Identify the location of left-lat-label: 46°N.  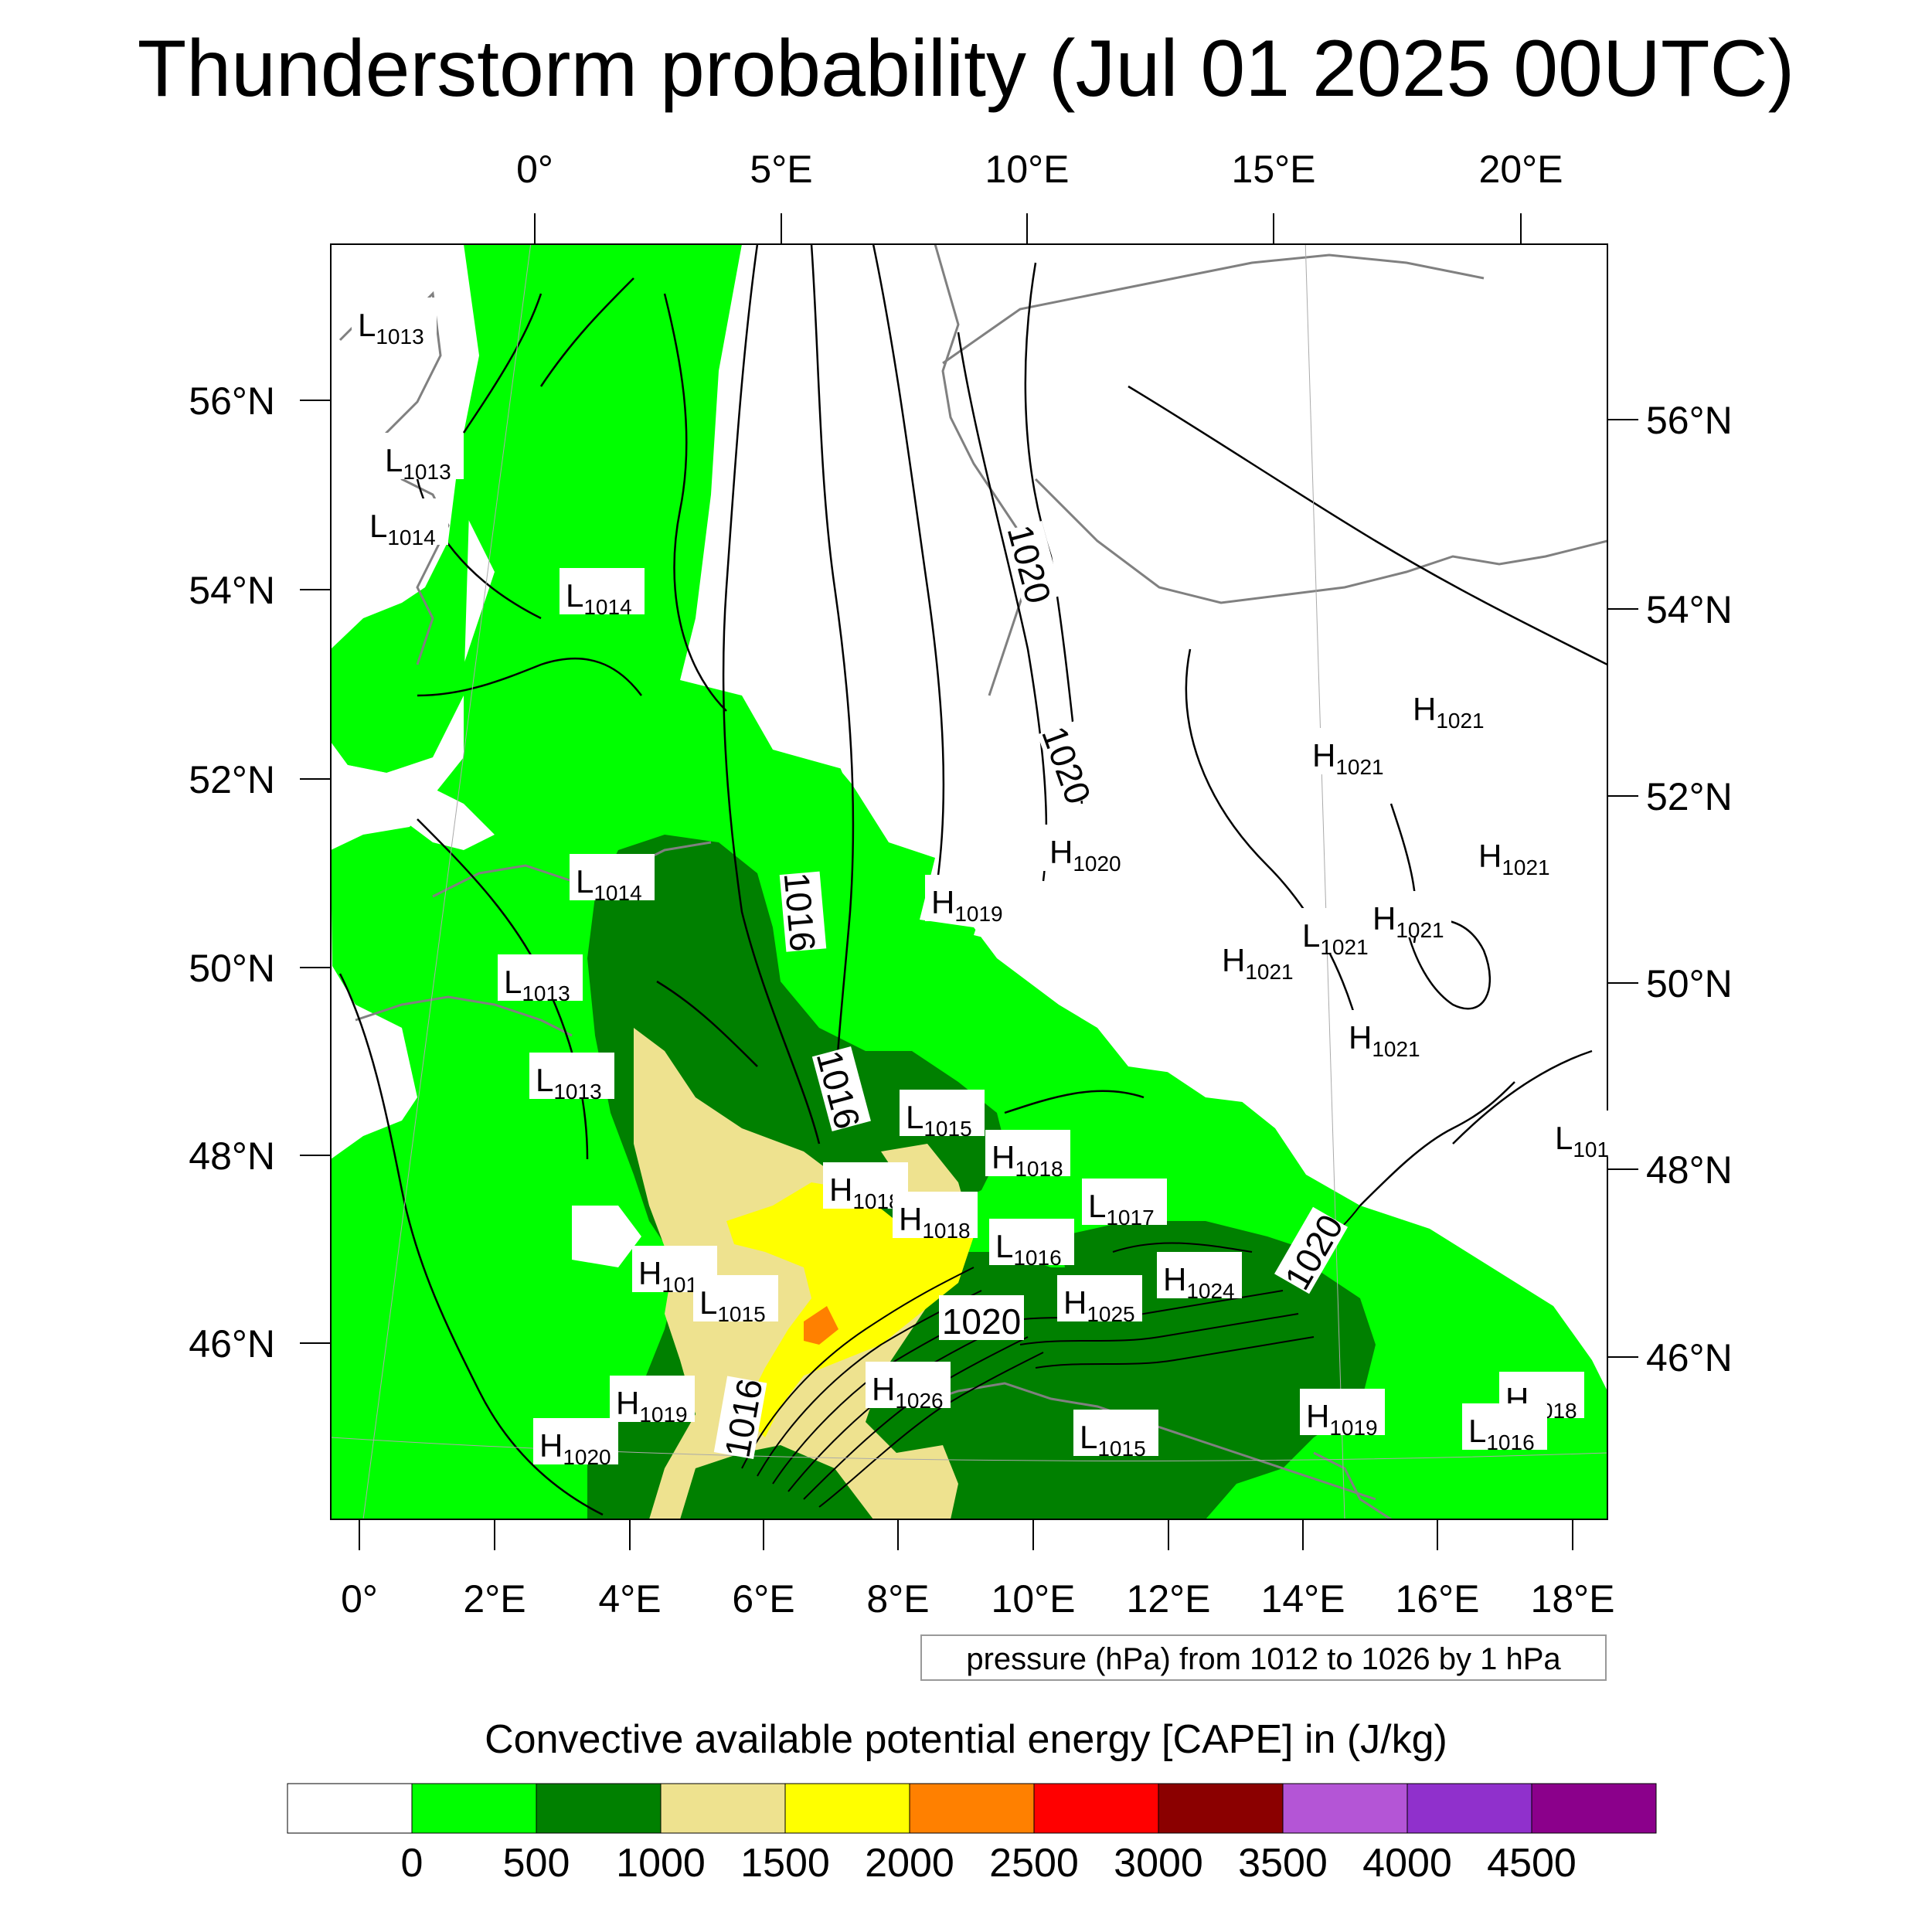
(232, 1344).